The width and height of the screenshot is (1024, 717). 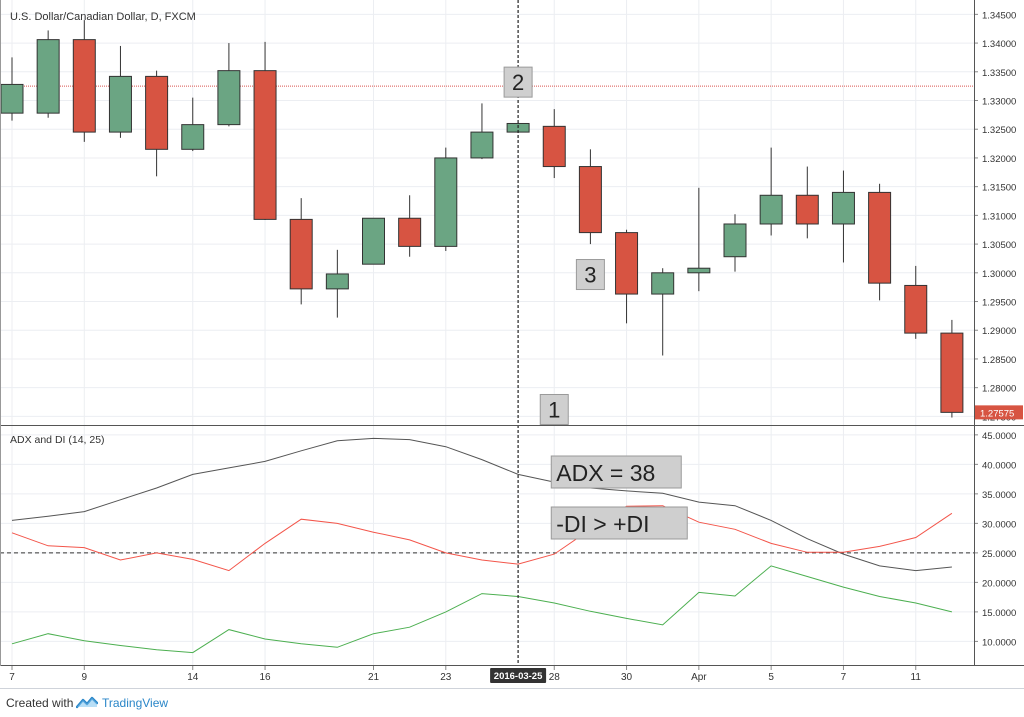 I want to click on price-tick-label: 1.29000, so click(x=999, y=331).